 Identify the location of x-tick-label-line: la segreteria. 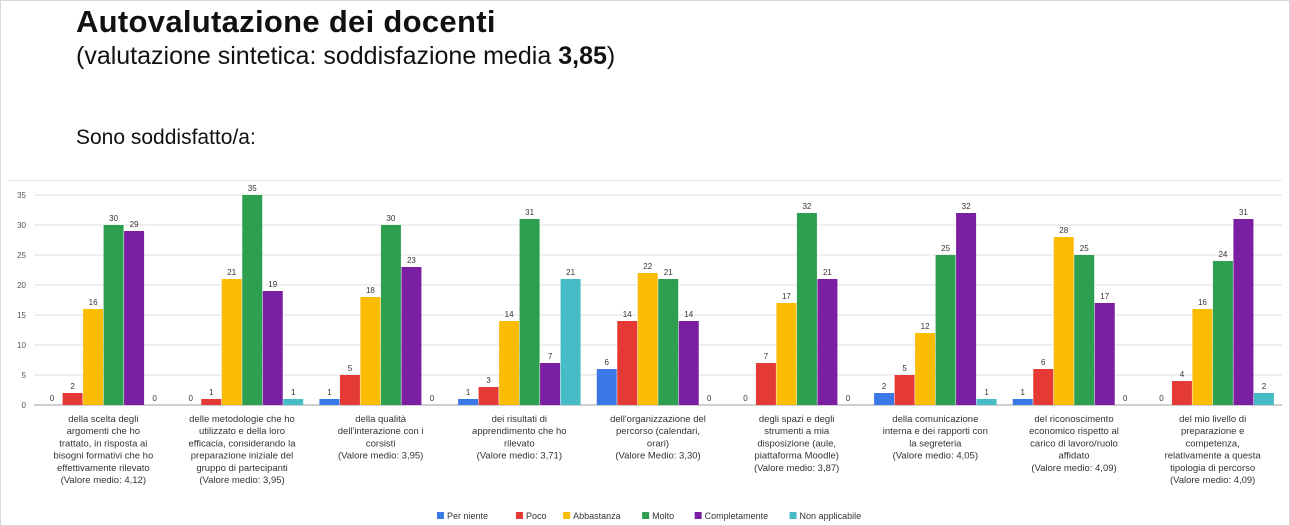
(935, 443).